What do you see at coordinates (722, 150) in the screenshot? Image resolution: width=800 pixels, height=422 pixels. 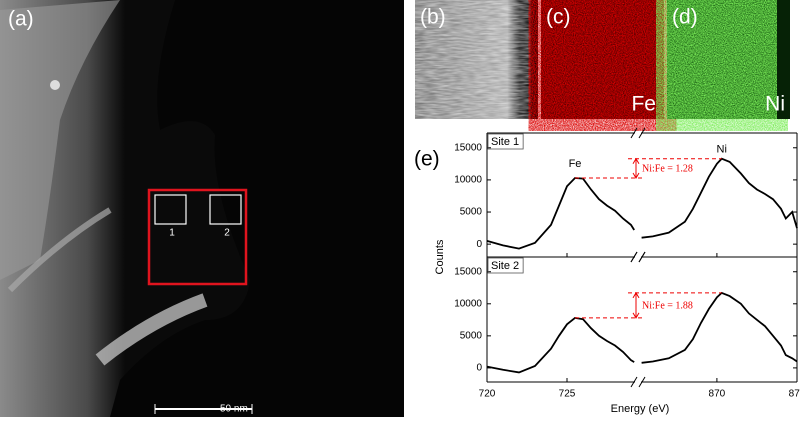 I see `peak-label: Ni` at bounding box center [722, 150].